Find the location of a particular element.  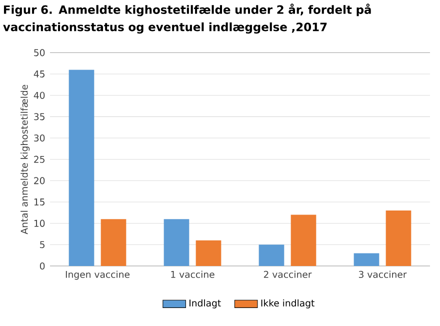

chart-title: Figur 6. Anmeldte kighostetilfælde under 2 år, fordelt på vaccinationsstatus og eventuel indlæggelse ,2017 is located at coordinates (187, 19).